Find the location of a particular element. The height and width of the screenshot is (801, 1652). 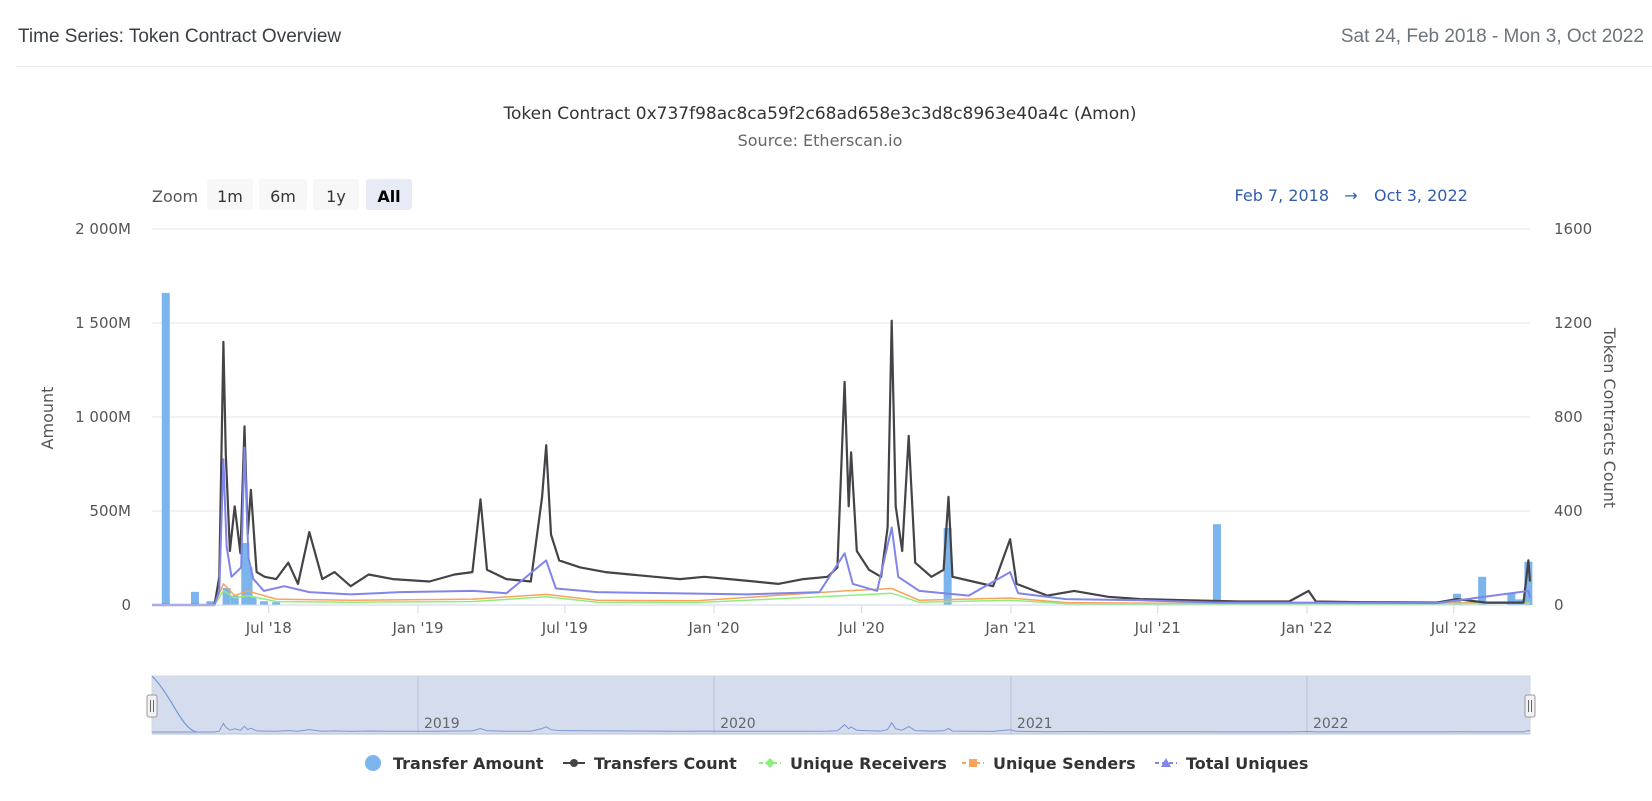

legend-item-transfers-count: Transfers Count is located at coordinates (650, 763).